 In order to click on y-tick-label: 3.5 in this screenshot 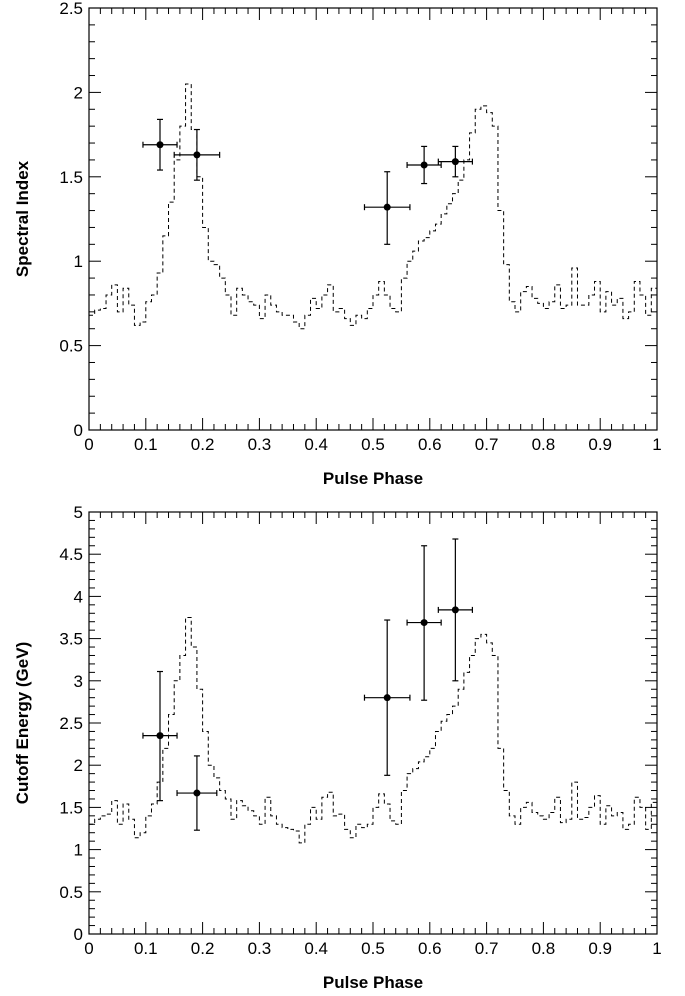, I will do `click(71, 639)`.